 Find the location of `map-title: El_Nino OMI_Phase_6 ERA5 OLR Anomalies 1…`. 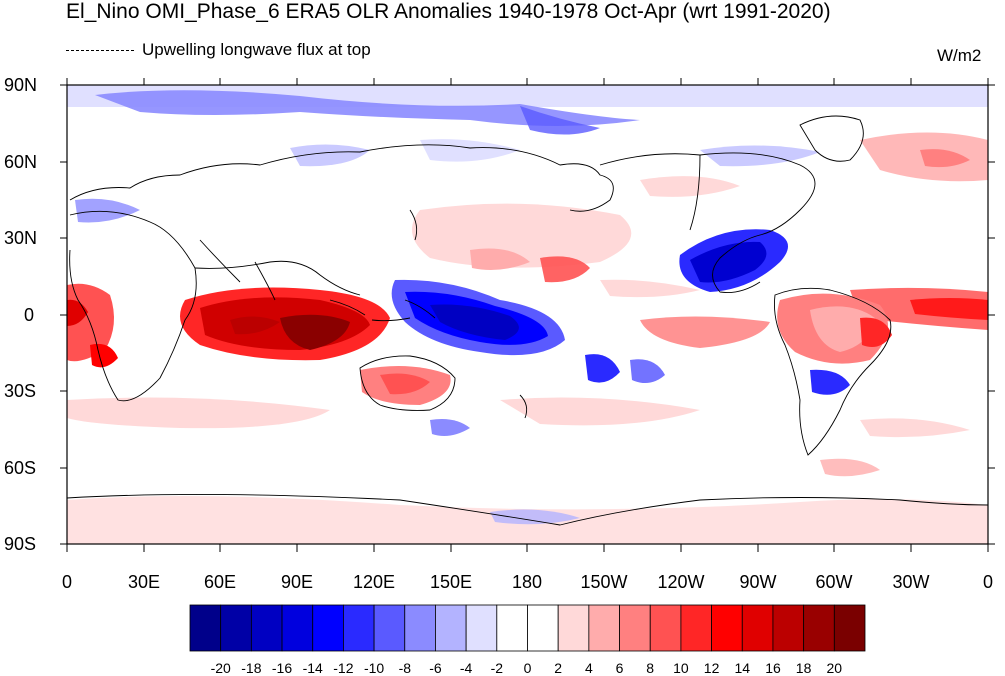

map-title: El_Nino OMI_Phase_6 ERA5 OLR Anomalies 1… is located at coordinates (448, 11).